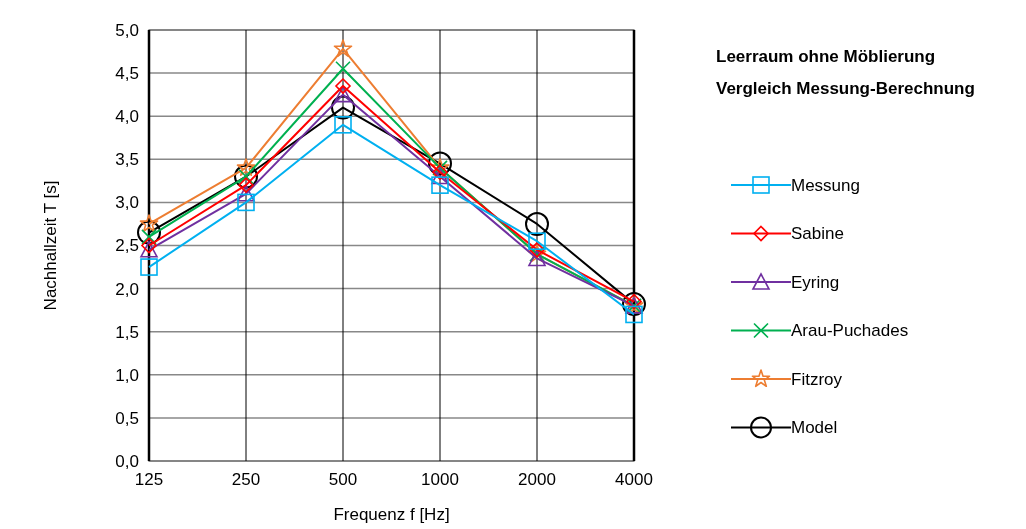  Describe the element at coordinates (817, 234) in the screenshot. I see `legend-label: Sabine` at that location.